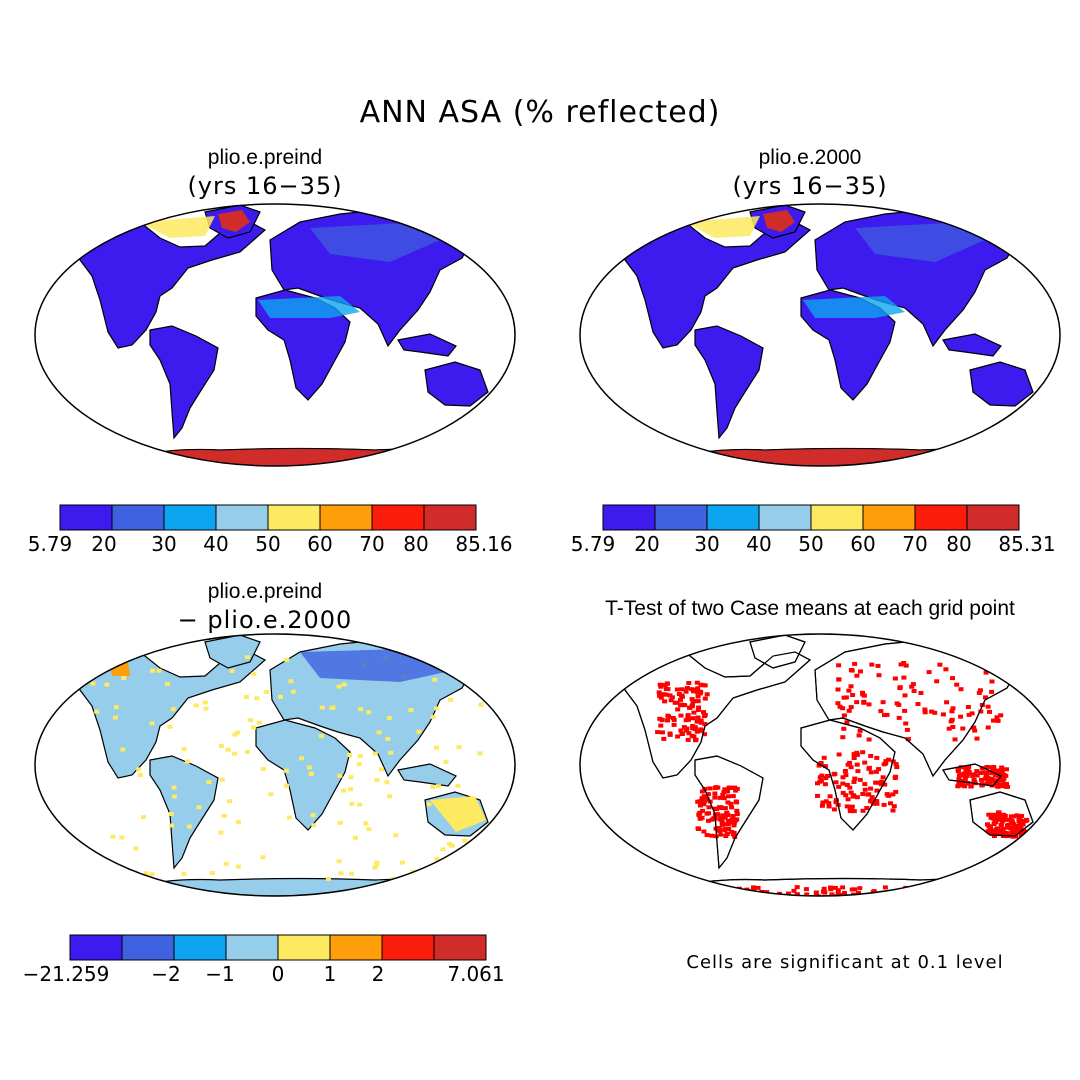  What do you see at coordinates (278, 974) in the screenshot?
I see `colorbar-label: 0` at bounding box center [278, 974].